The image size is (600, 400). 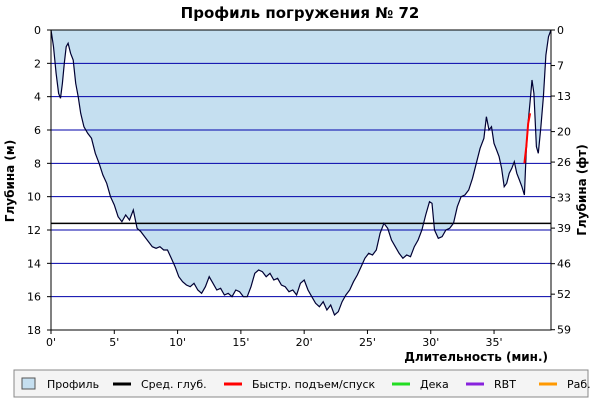 I want to click on y-left-axis-title: Глубина (м), so click(x=10, y=181).